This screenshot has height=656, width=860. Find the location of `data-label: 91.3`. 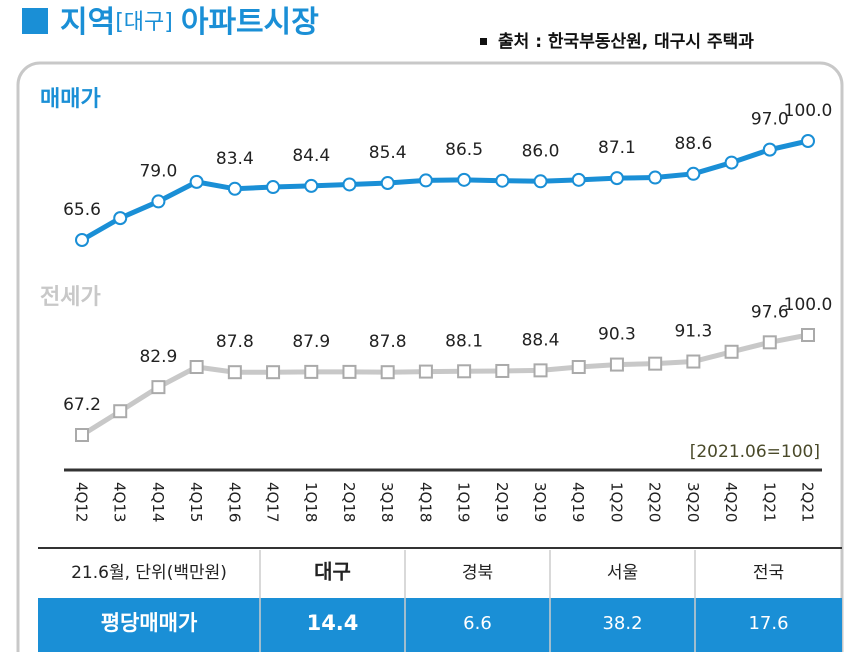

data-label: 91.3 is located at coordinates (693, 332).